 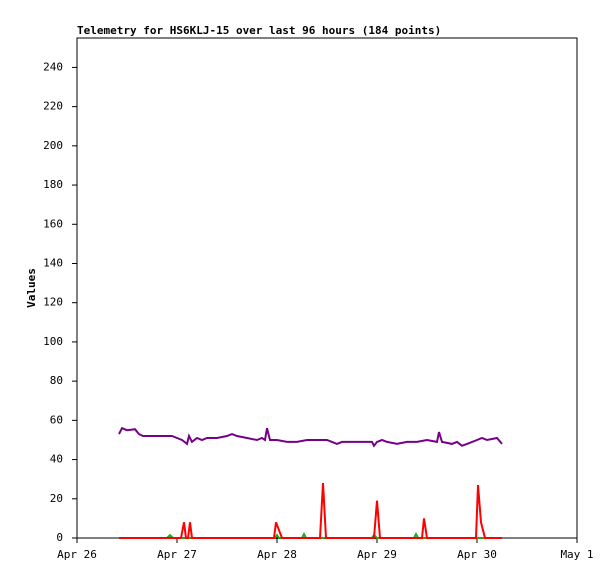 I want to click on y-tick-label: 120, so click(x=53, y=302).